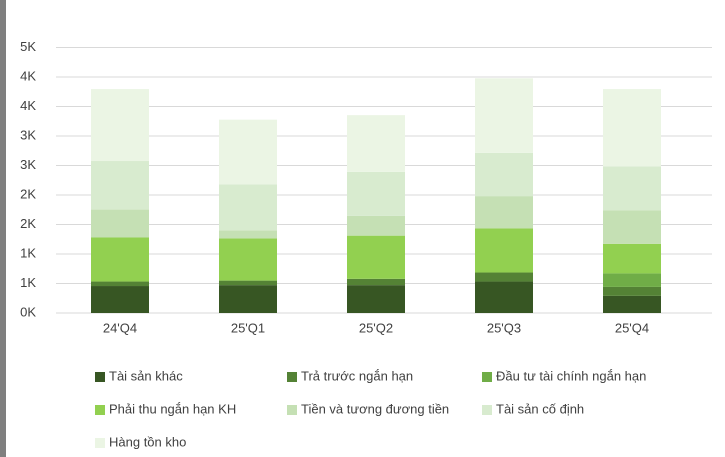  What do you see at coordinates (357, 375) in the screenshot?
I see `legend-label: Trả trước ngắn hạn` at bounding box center [357, 375].